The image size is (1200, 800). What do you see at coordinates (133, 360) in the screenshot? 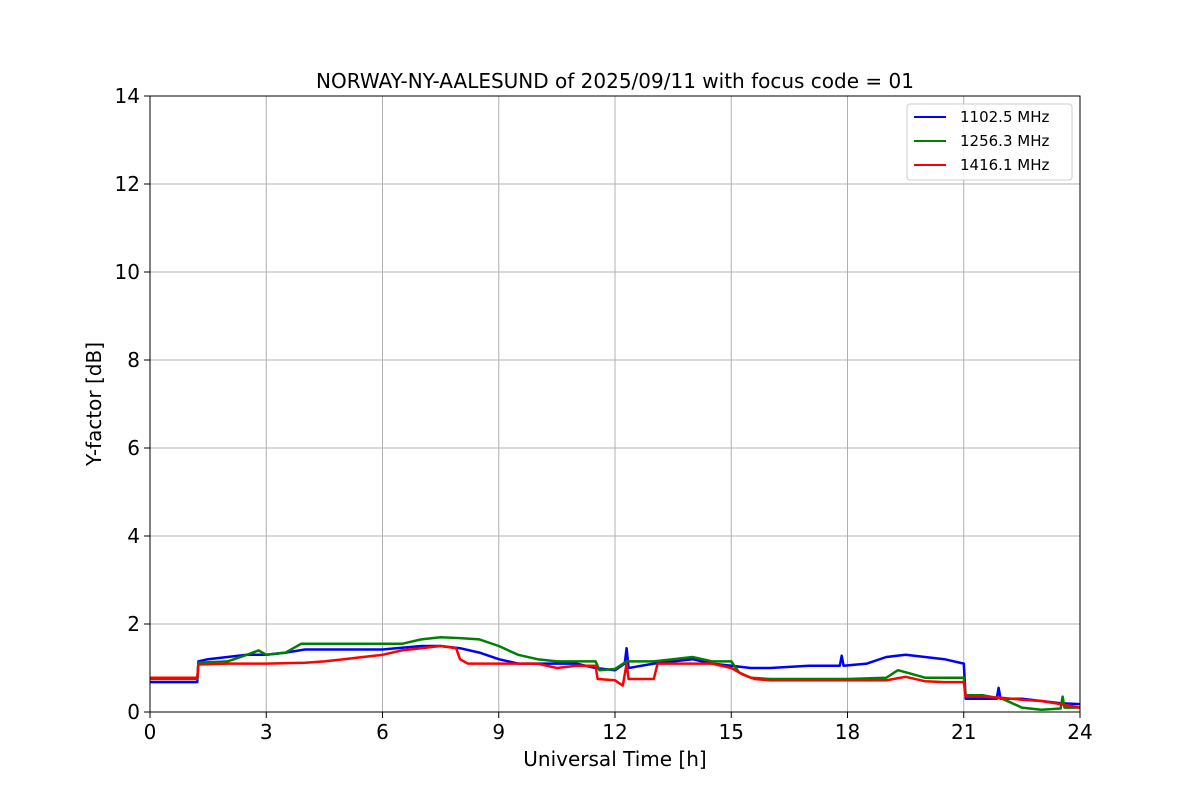
I see `y-tick-label: 8` at bounding box center [133, 360].